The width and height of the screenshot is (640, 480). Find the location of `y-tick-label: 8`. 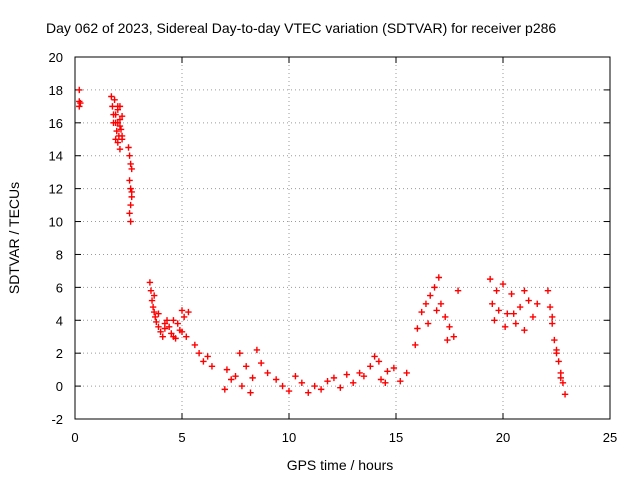

y-tick-label: 8 is located at coordinates (59, 254).